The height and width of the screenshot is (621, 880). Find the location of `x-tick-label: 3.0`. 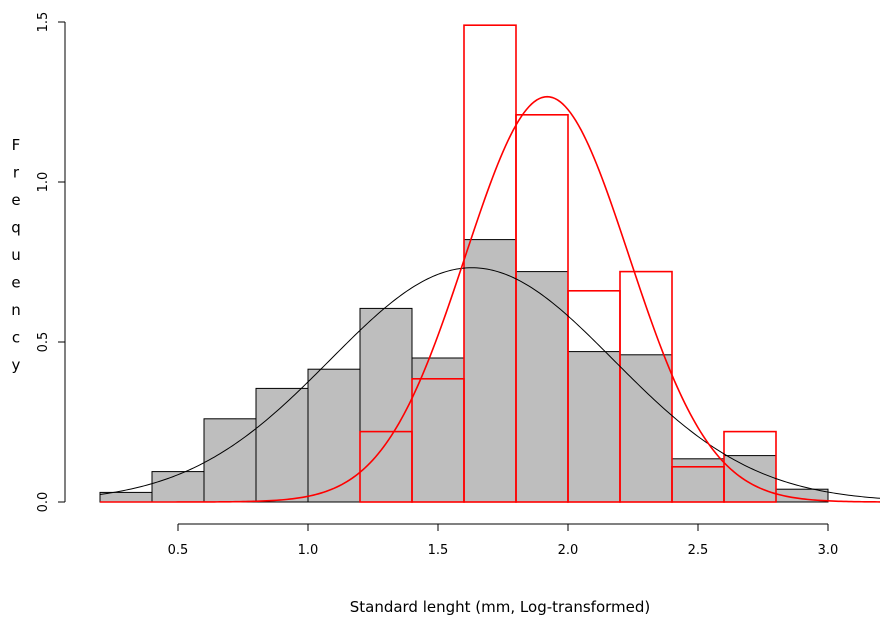

x-tick-label: 3.0 is located at coordinates (828, 550).